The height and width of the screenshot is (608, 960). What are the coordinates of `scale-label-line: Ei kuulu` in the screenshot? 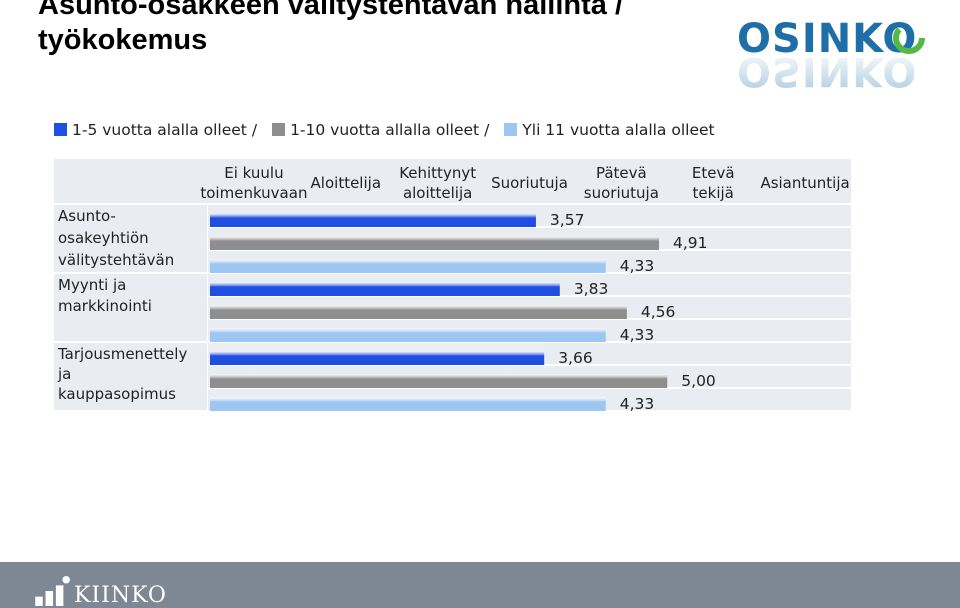 It's located at (253, 173).